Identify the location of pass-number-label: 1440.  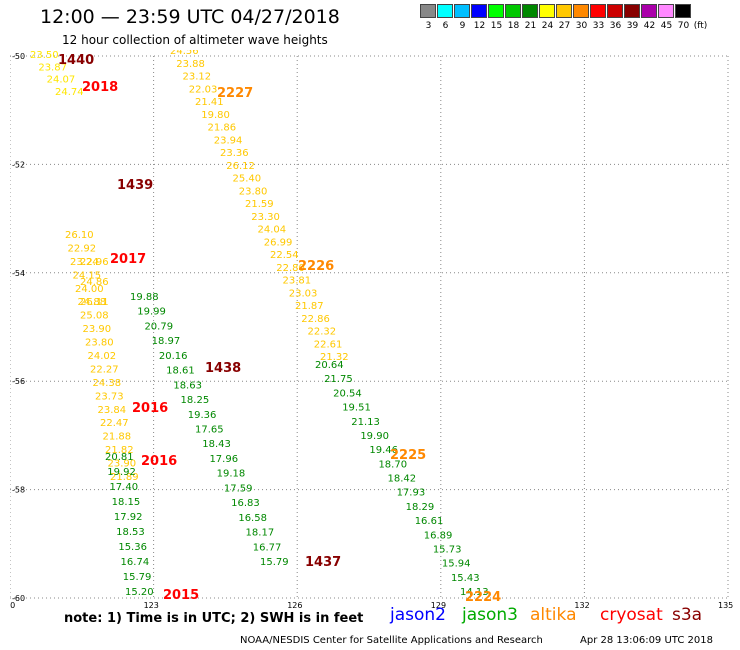
(76, 60).